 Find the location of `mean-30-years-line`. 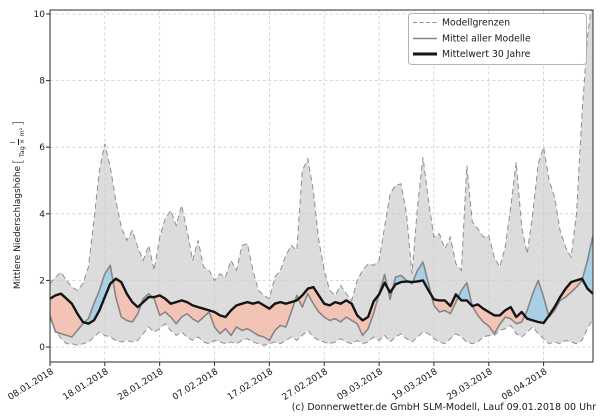

mean-30-years-line is located at coordinates (321, 301).